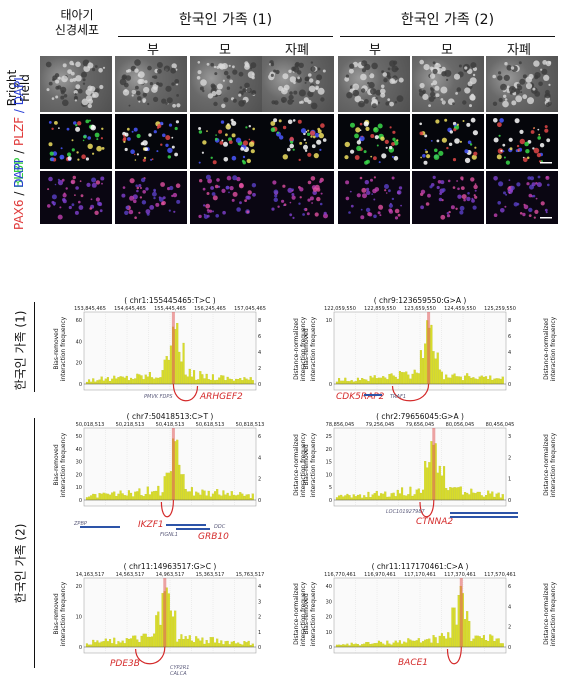 Image resolution: width=567 pixels, height=677 pixels. What do you see at coordinates (329, 587) in the screenshot?
I see `y-left-tick-label: 40` at bounding box center [329, 587].